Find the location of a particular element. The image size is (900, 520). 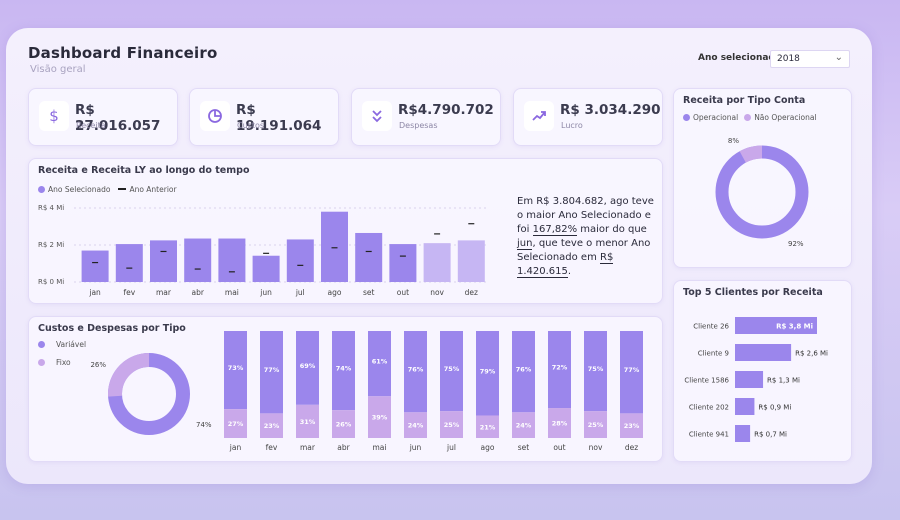

year-select: 2018 ⌄ is located at coordinates (810, 59).